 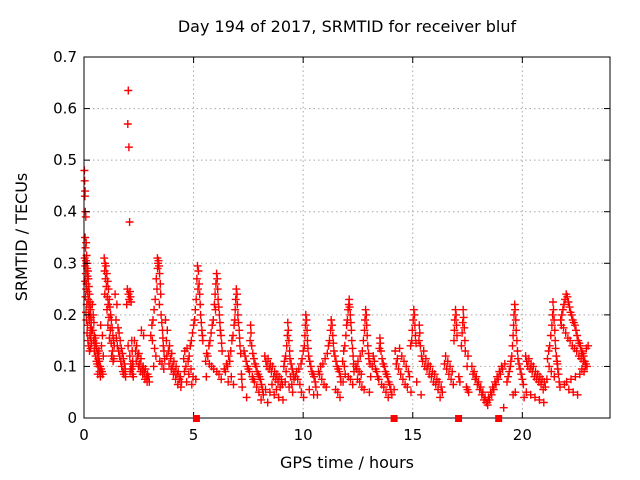 I want to click on y-axis-label: SRMTID / TECUs, so click(x=21, y=237).